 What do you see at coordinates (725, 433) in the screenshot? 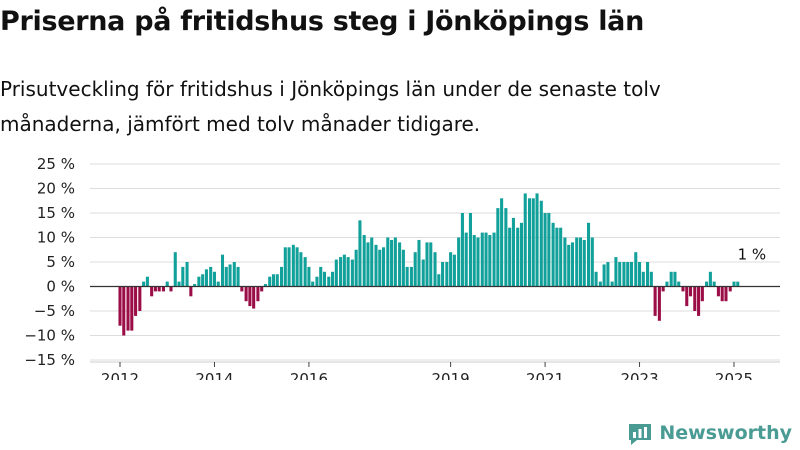
I see `newsworthy-logo-text: Newsworthy` at bounding box center [725, 433].